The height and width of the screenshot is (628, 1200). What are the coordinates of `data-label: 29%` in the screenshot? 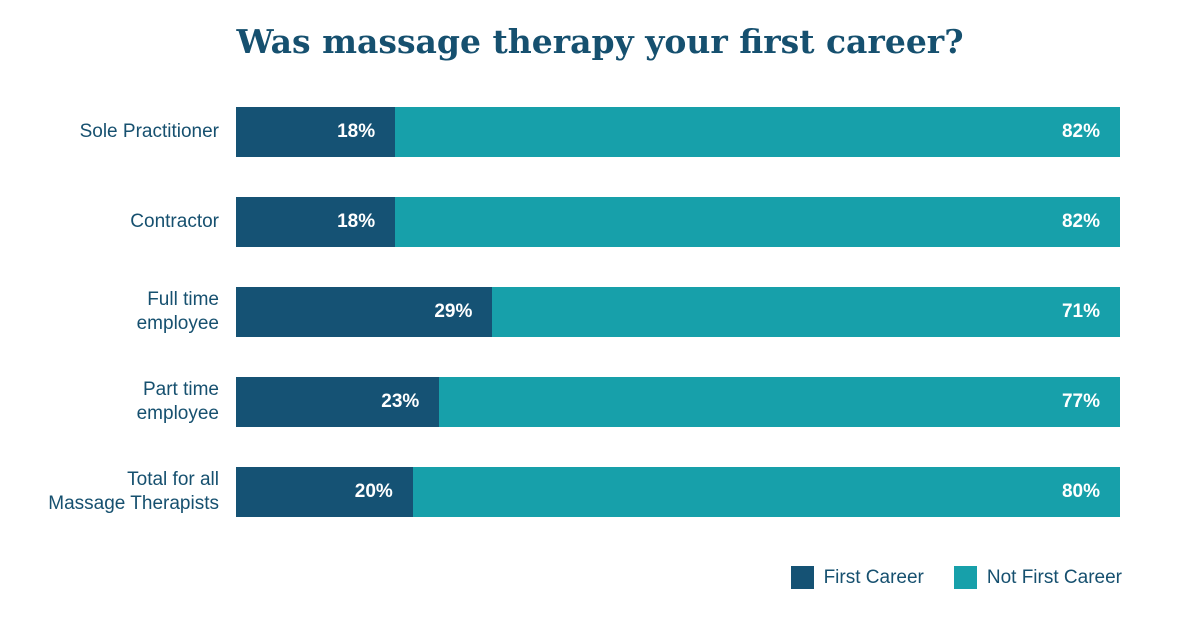 It's located at (453, 311).